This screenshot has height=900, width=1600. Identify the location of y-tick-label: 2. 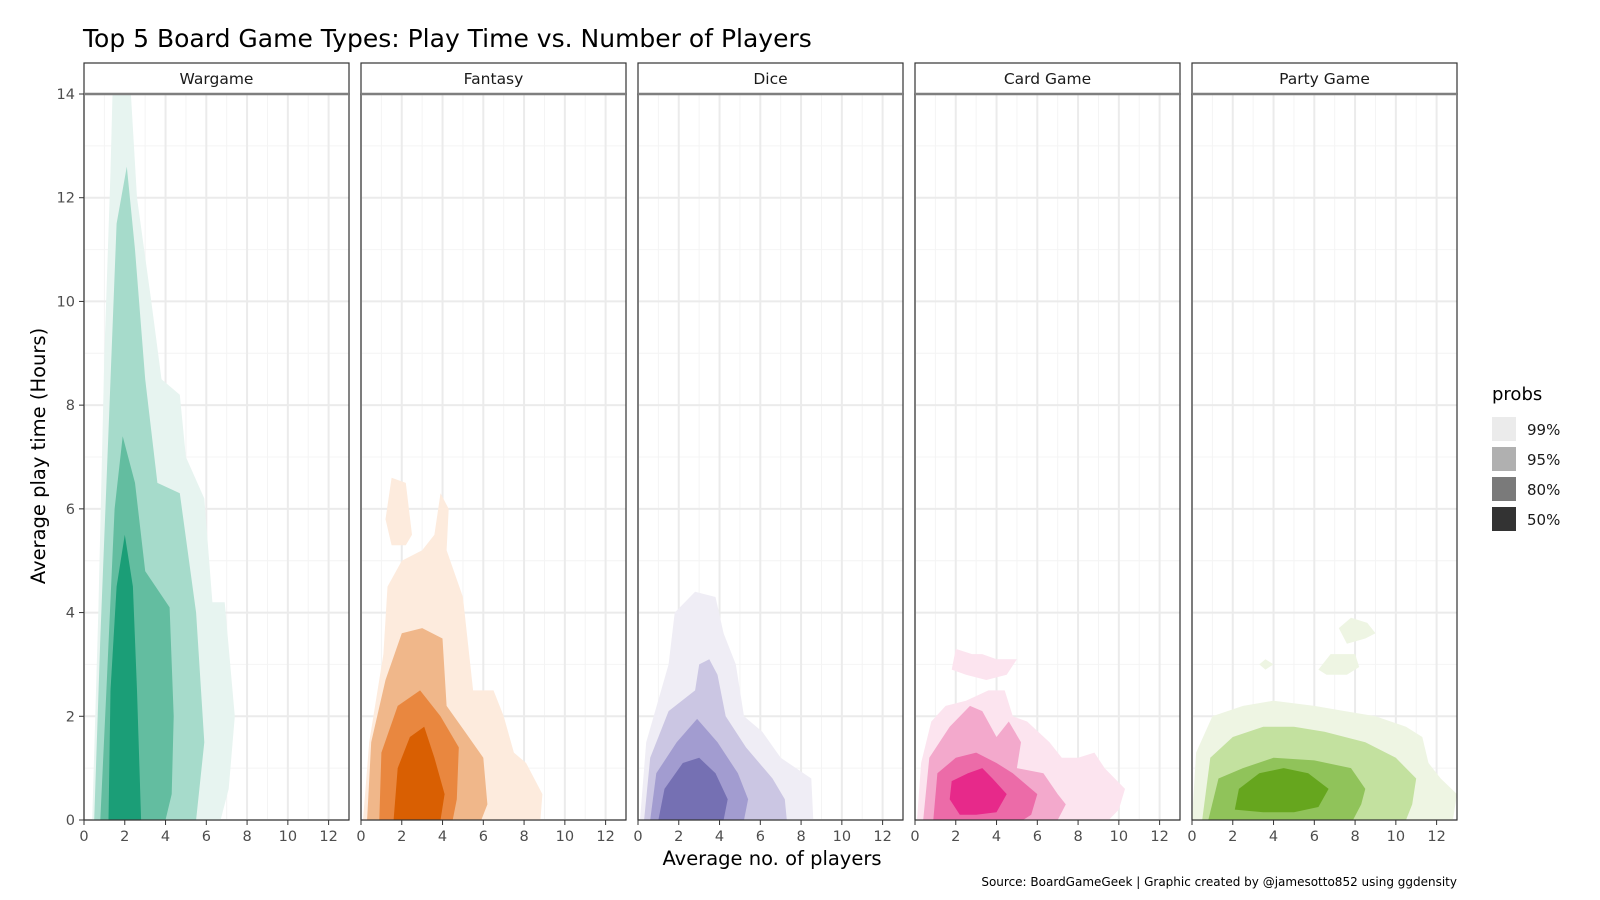
(70, 717).